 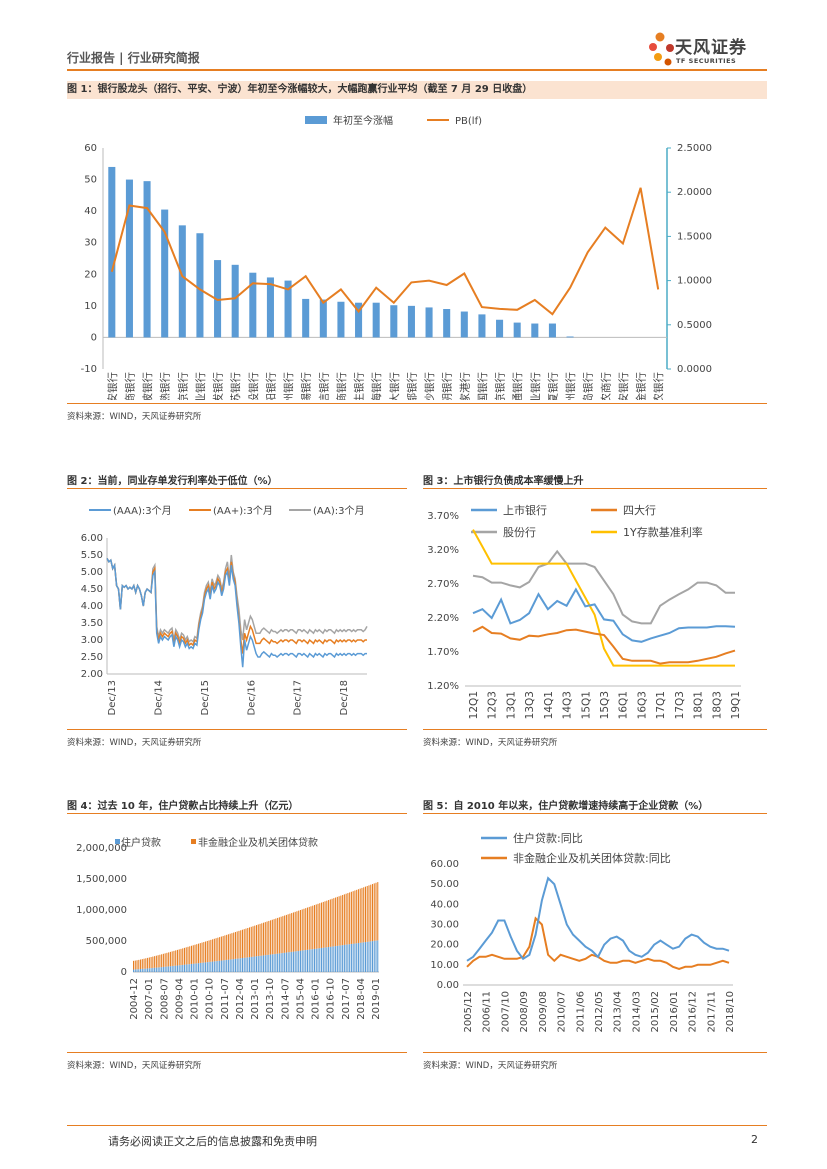 What do you see at coordinates (595, 1052) in the screenshot?
I see `figure-5-divider` at bounding box center [595, 1052].